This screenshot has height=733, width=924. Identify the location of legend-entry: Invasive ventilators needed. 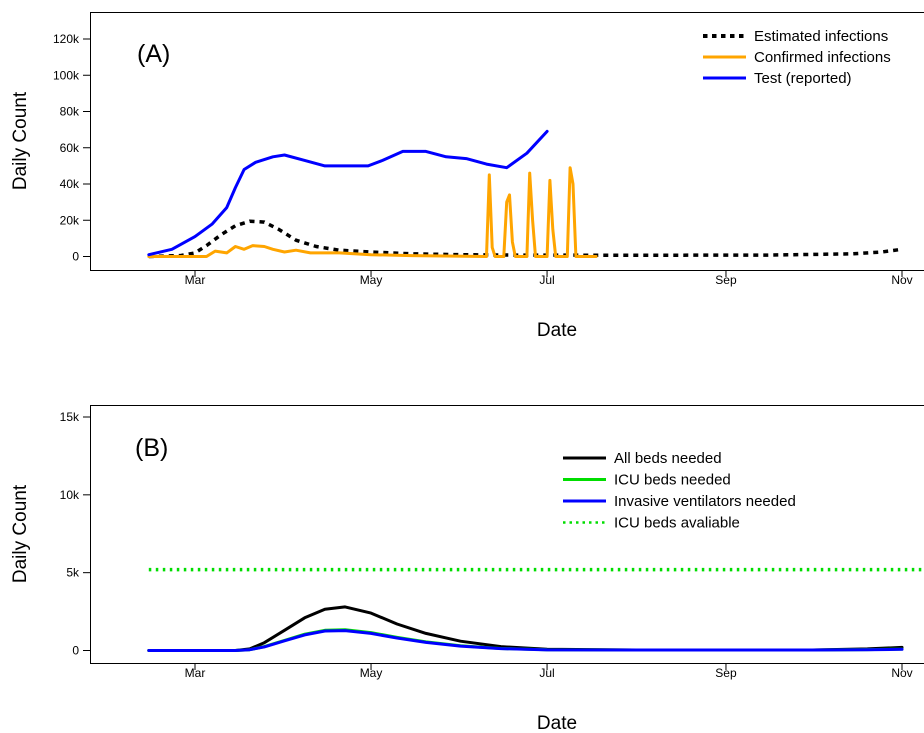
(705, 501).